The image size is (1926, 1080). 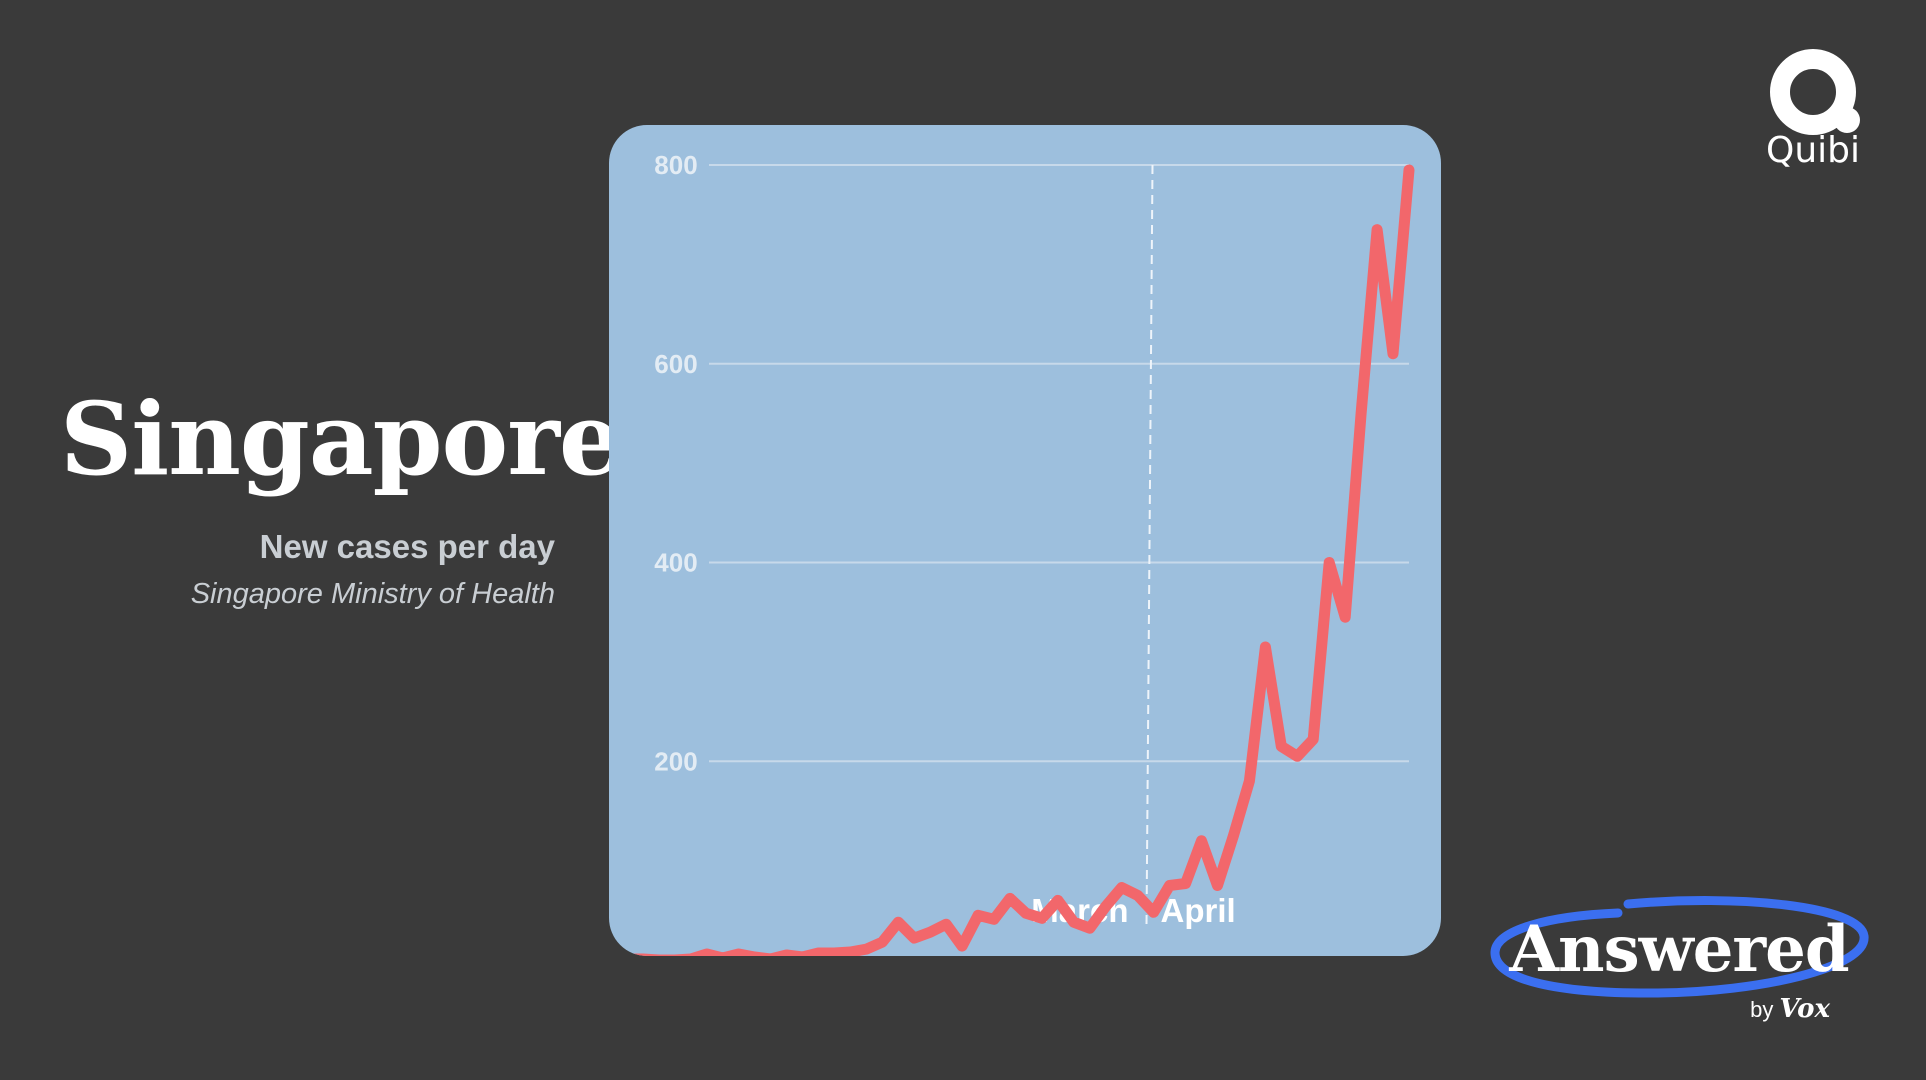 What do you see at coordinates (341, 439) in the screenshot?
I see `page-title: Singapore` at bounding box center [341, 439].